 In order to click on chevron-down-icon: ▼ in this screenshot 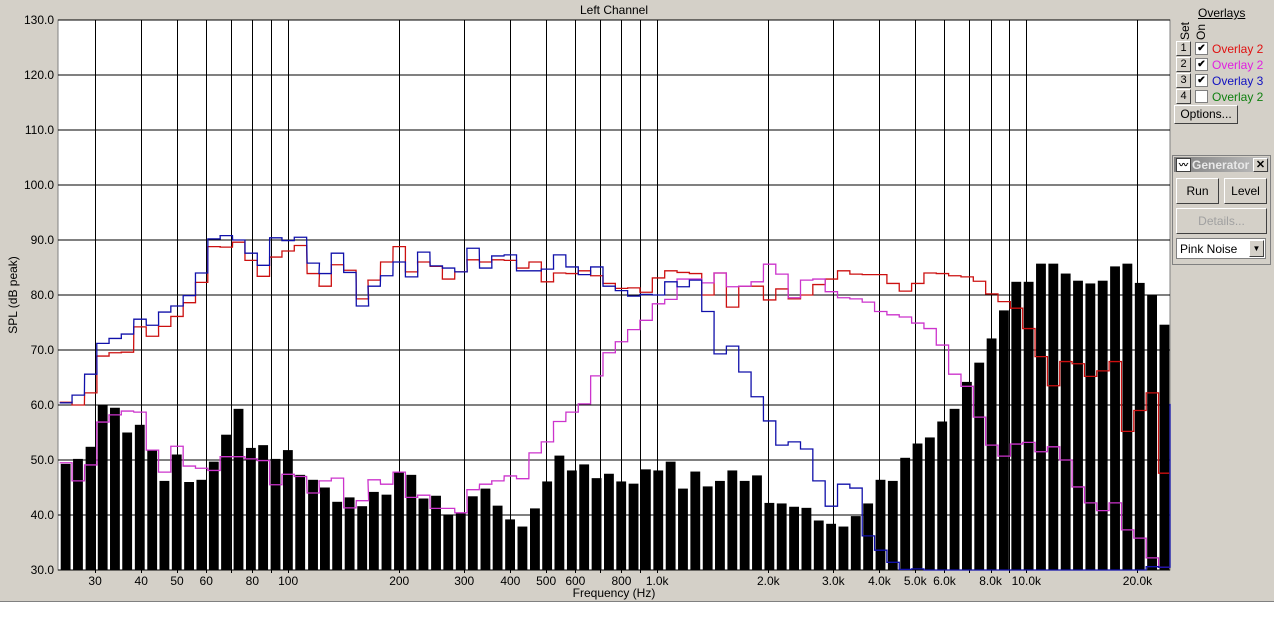, I will do `click(1256, 248)`.